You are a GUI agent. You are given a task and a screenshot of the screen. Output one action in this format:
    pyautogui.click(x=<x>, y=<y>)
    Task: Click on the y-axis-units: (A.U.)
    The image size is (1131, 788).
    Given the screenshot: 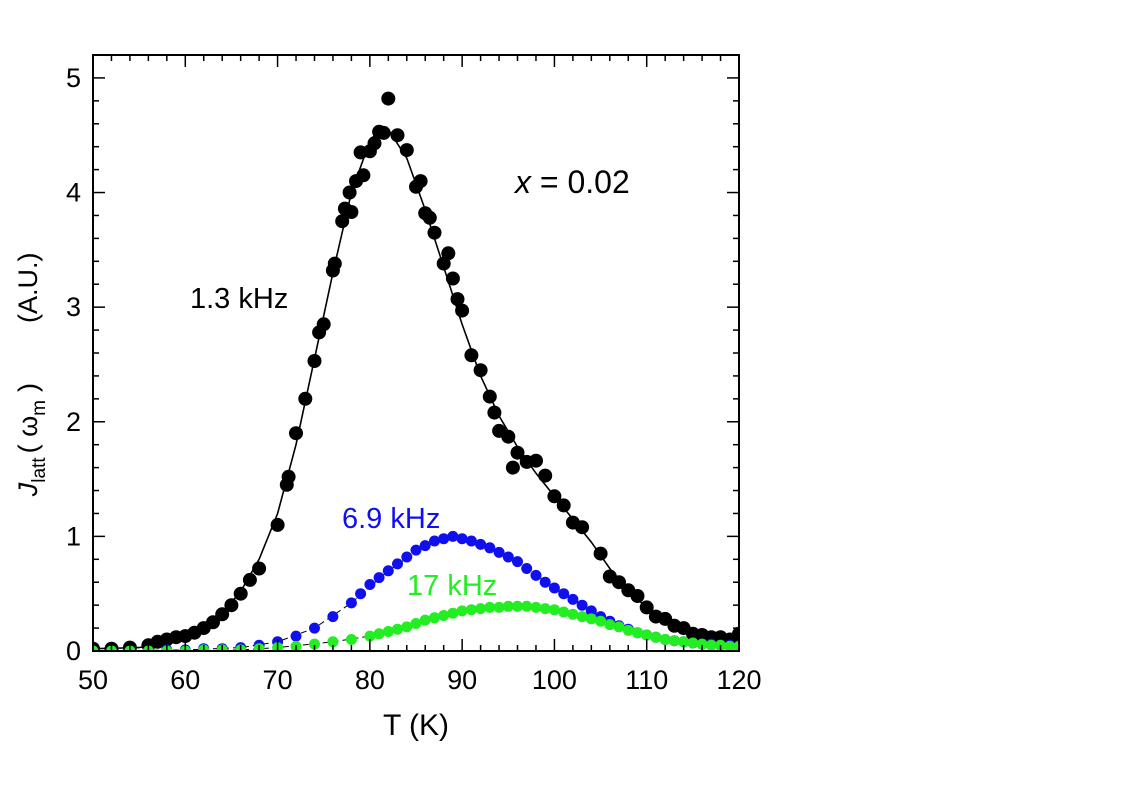 What is the action you would take?
    pyautogui.click(x=28, y=288)
    